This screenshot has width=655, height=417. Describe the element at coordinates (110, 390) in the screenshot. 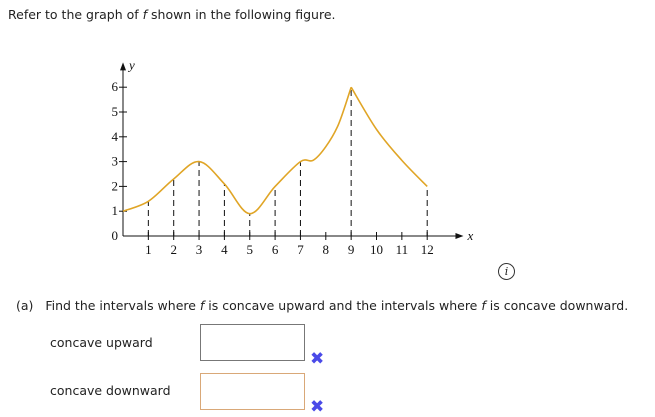

I see `concave-downward-label: concave downward` at that location.